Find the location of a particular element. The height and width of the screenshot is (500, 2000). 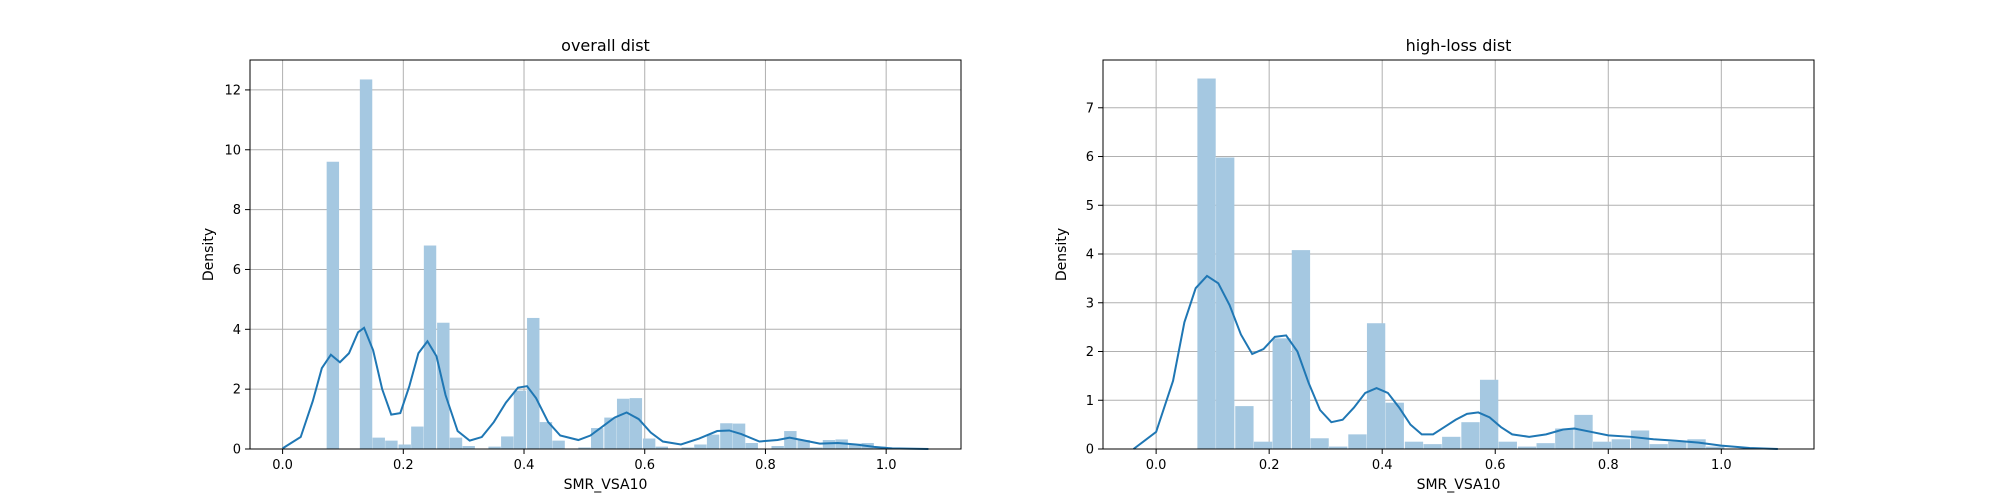

y-tick-label: 10 is located at coordinates (232, 150).